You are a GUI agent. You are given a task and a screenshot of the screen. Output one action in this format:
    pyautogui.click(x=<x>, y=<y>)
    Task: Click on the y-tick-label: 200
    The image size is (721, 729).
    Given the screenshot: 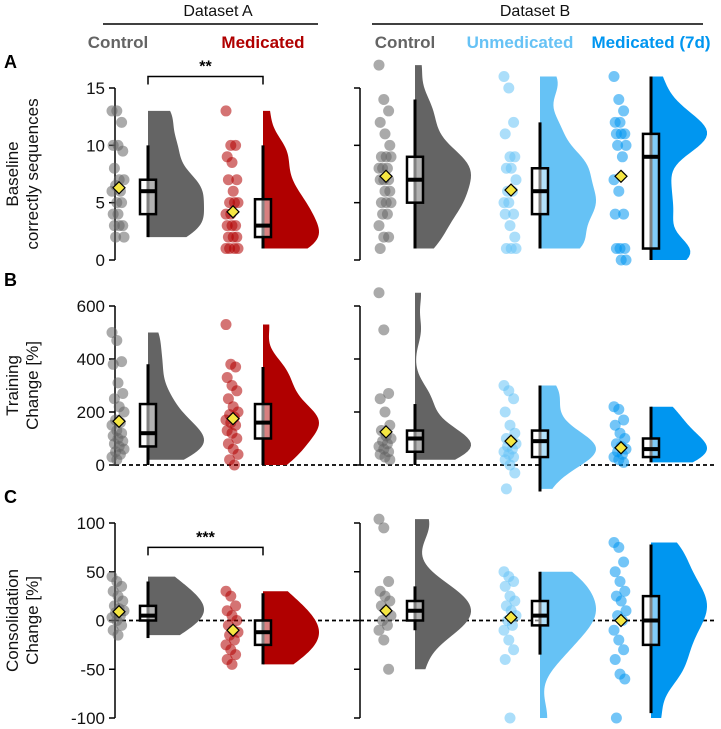 What is the action you would take?
    pyautogui.click(x=91, y=412)
    